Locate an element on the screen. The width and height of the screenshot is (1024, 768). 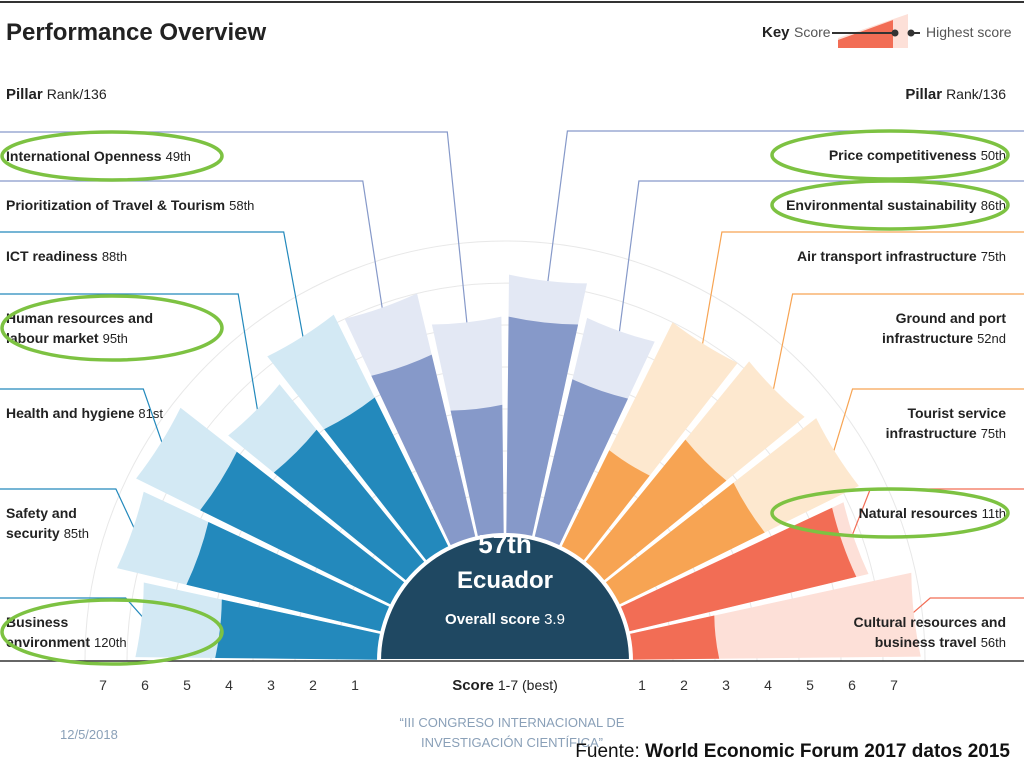
axis-tick-right: 7 is located at coordinates (894, 685).